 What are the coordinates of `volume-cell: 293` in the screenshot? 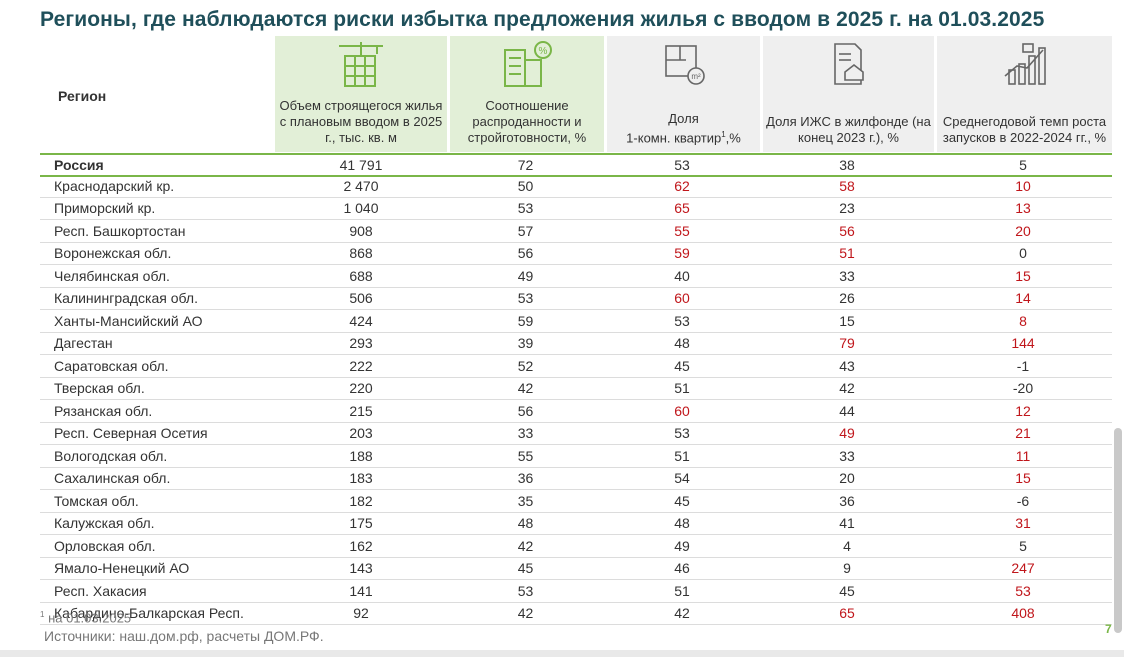 It's located at (361, 343).